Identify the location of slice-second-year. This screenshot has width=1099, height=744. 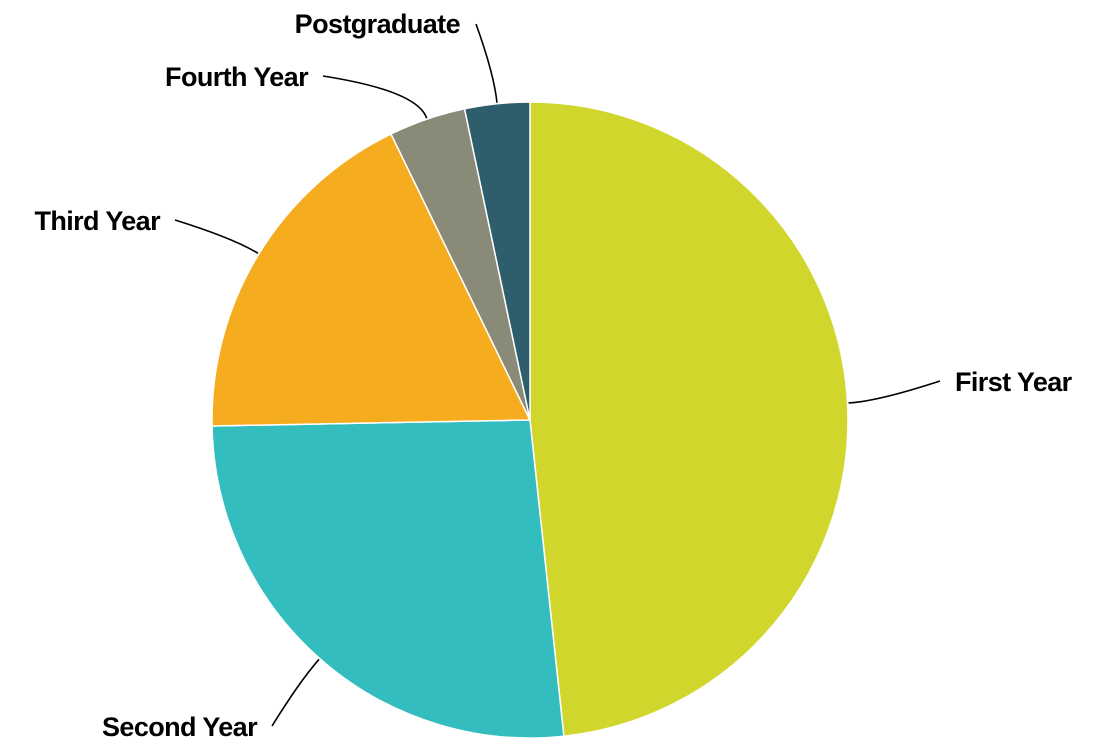
(388, 579).